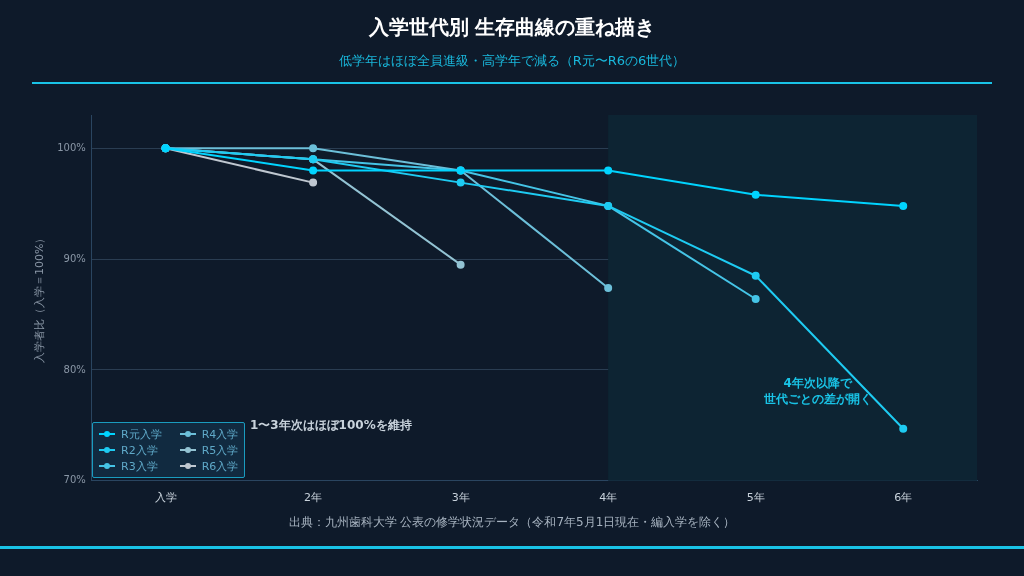  Describe the element at coordinates (139, 466) in the screenshot. I see `legend-label: R3入学` at that location.